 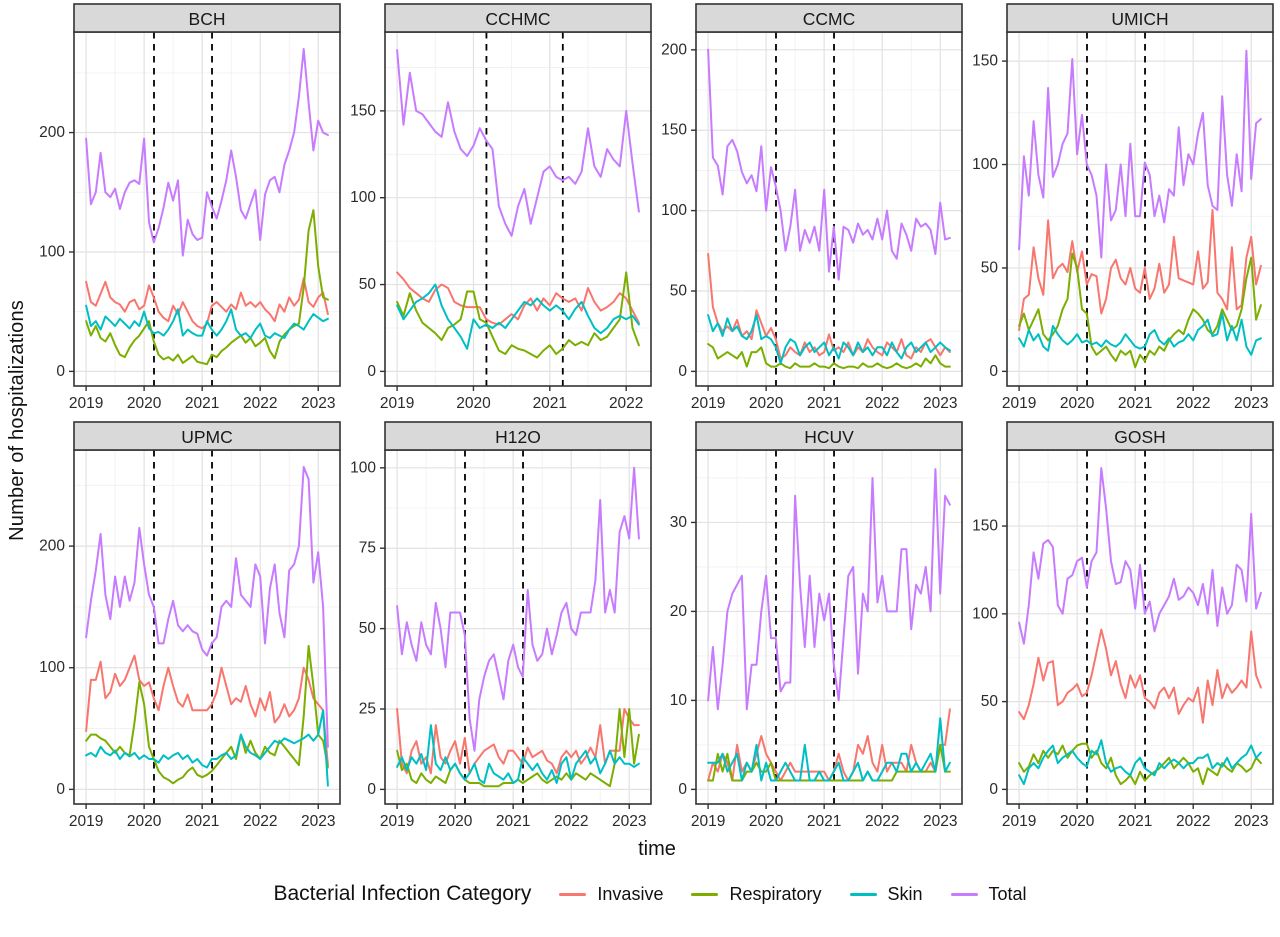 I want to click on facet-plot-ccmc: CCMC 2019 2020 2021 2022 2023 0 50 100 150 200, so click(x=812, y=207).